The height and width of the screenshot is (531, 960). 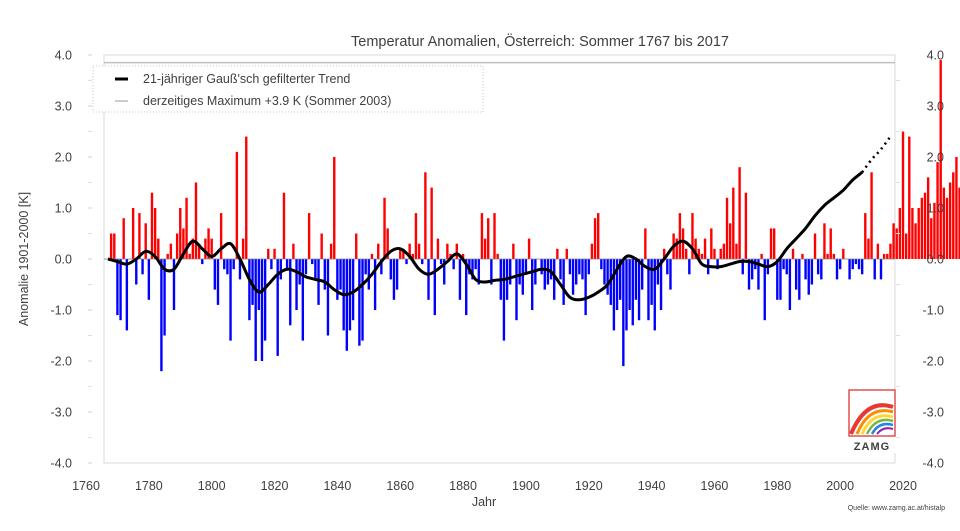 What do you see at coordinates (658, 272) in the screenshot?
I see `bar-1942` at bounding box center [658, 272].